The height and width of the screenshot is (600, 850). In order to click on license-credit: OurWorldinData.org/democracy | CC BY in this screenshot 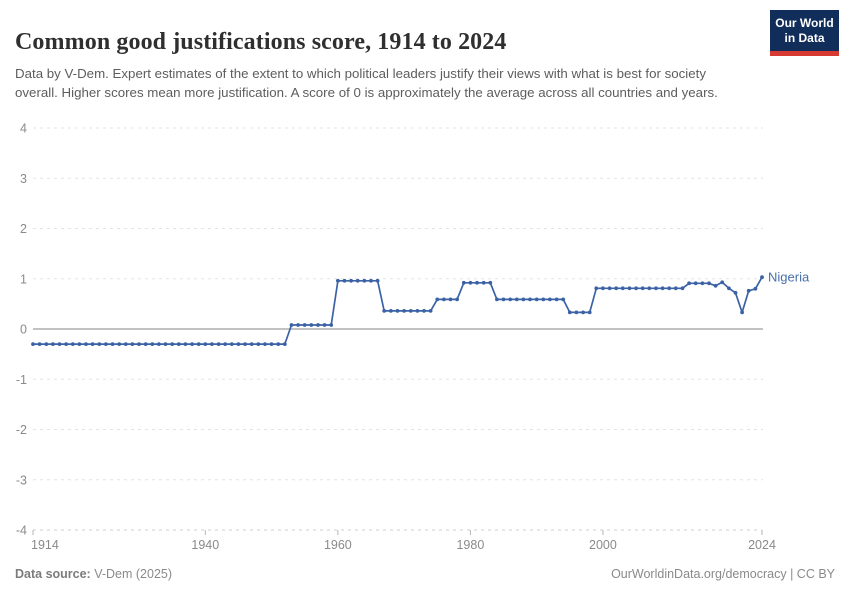, I will do `click(723, 574)`.